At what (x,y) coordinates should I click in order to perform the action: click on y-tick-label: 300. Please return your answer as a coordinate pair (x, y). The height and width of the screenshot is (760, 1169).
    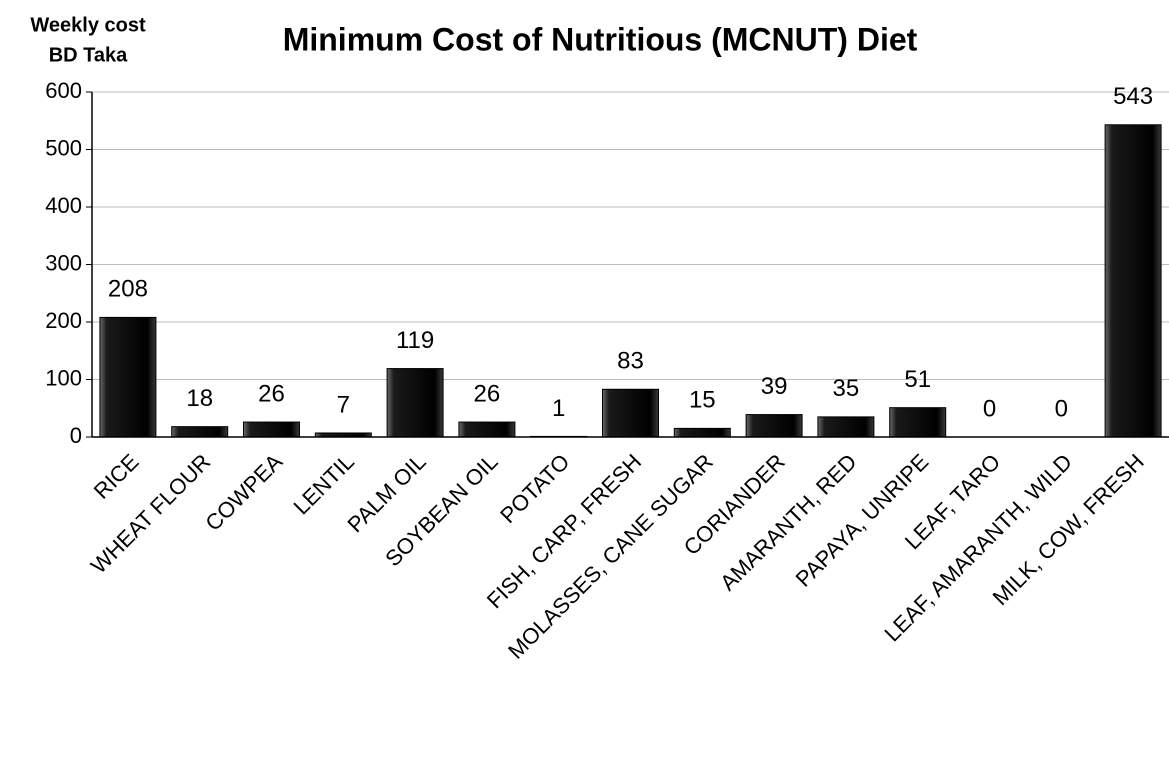
    Looking at the image, I should click on (63, 262).